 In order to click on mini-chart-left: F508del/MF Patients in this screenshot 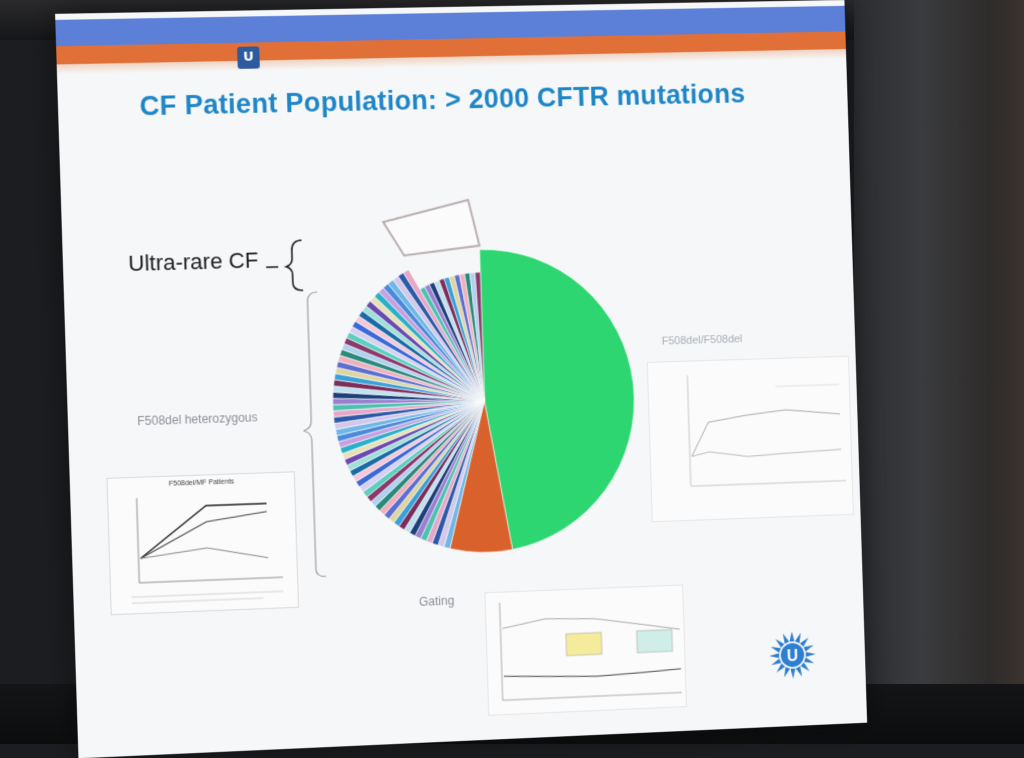, I will do `click(202, 543)`.